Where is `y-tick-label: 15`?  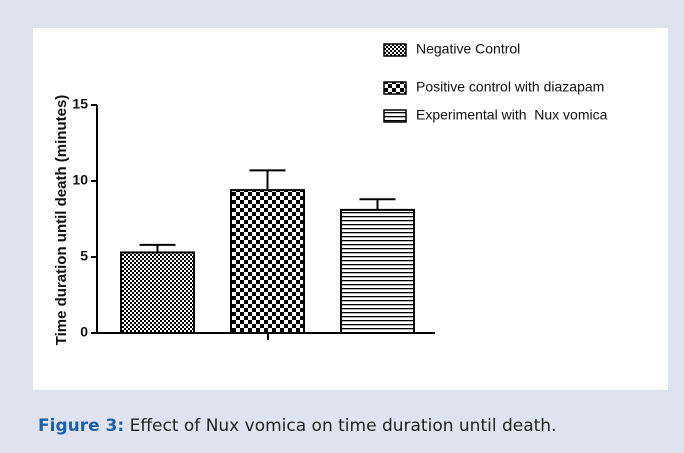
y-tick-label: 15 is located at coordinates (80, 104).